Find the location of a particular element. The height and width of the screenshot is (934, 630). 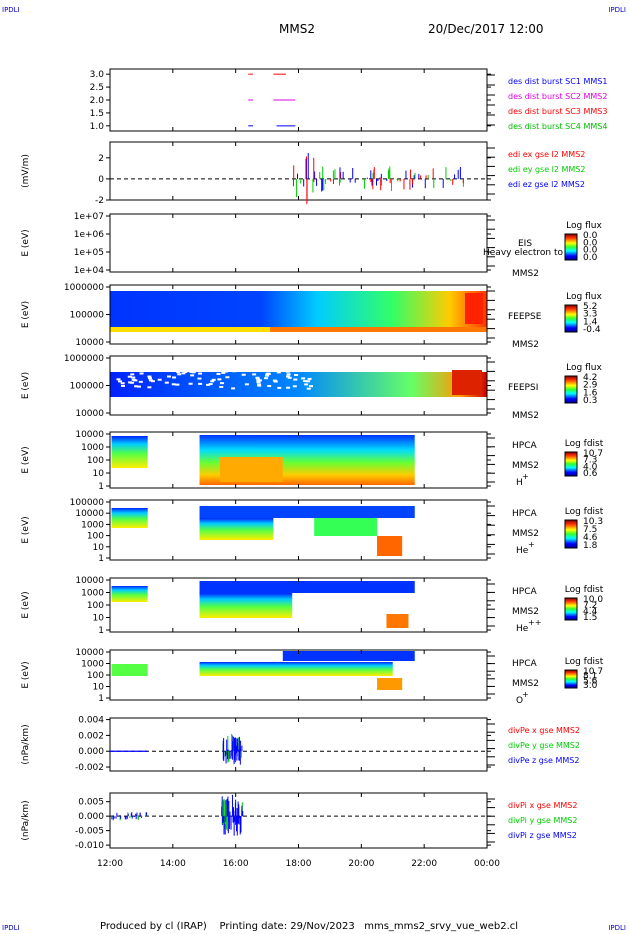

ytick-label-0-2: 2.0 is located at coordinates (97, 101).